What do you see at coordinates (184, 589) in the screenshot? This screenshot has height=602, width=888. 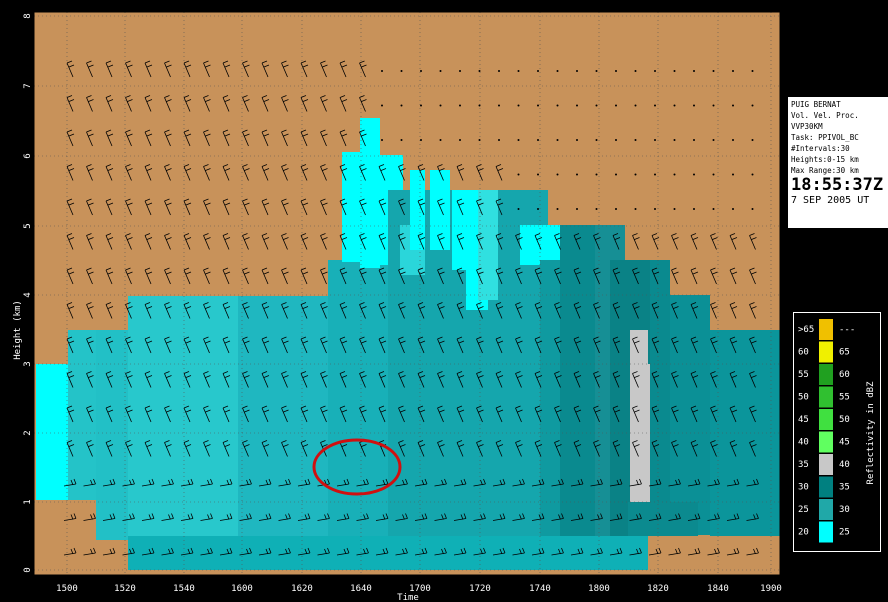 I see `x-tick-label: 1540` at bounding box center [184, 589].